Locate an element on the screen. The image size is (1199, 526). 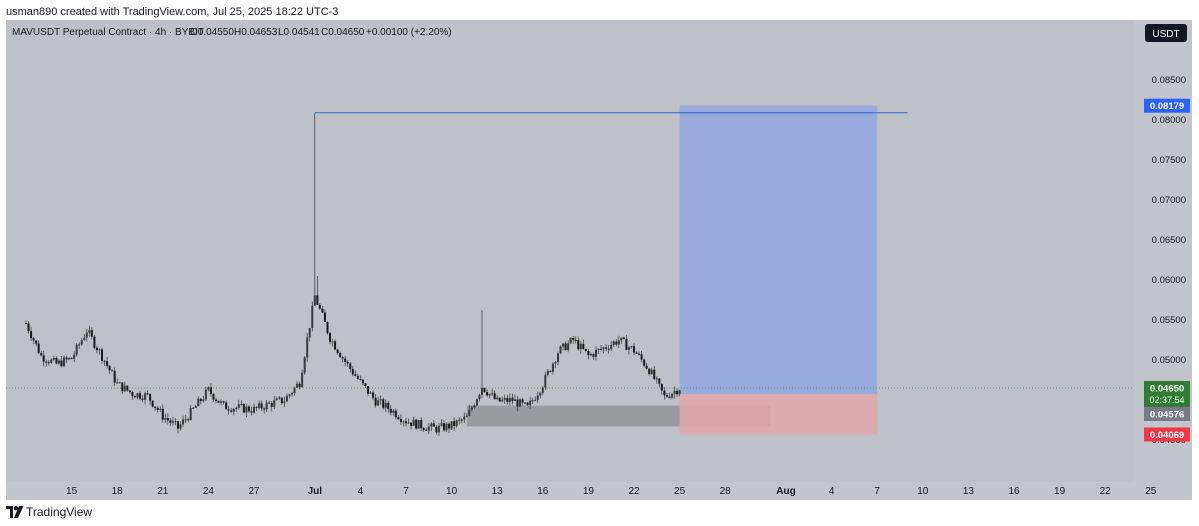
time-tick-label: 25 is located at coordinates (680, 491).